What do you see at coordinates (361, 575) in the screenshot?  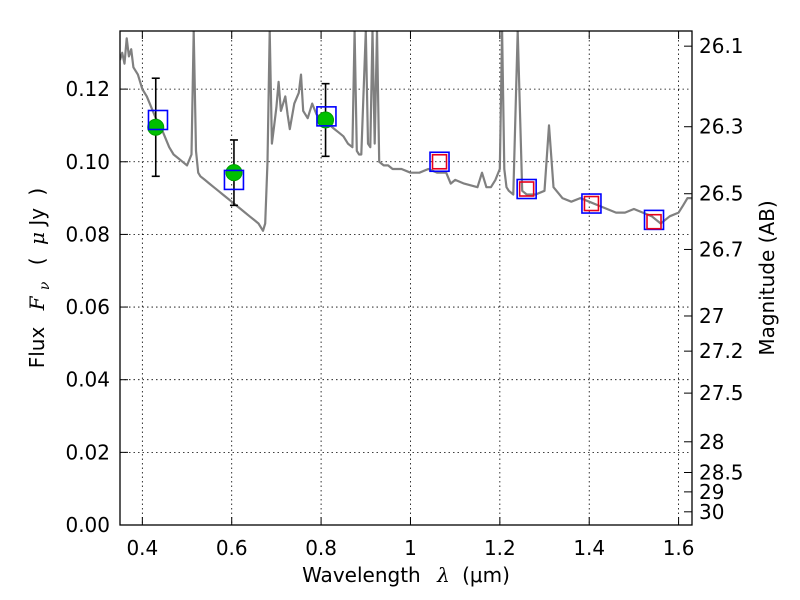 I see `x-axis-label-text: Wavelength` at bounding box center [361, 575].